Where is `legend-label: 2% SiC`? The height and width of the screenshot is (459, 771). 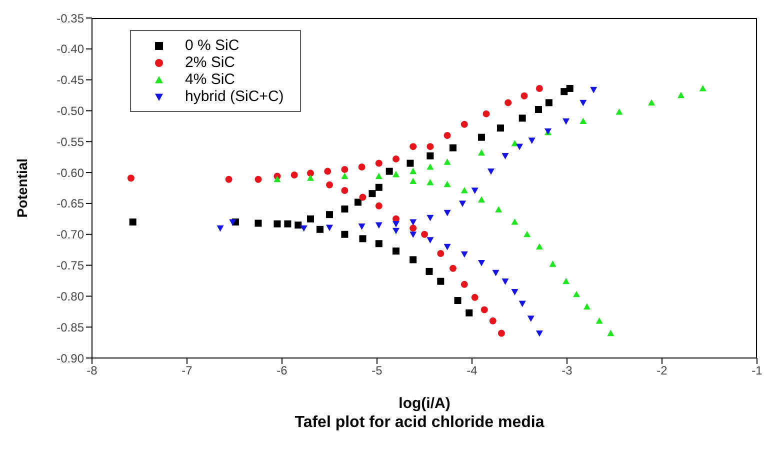 legend-label: 2% SiC is located at coordinates (210, 62).